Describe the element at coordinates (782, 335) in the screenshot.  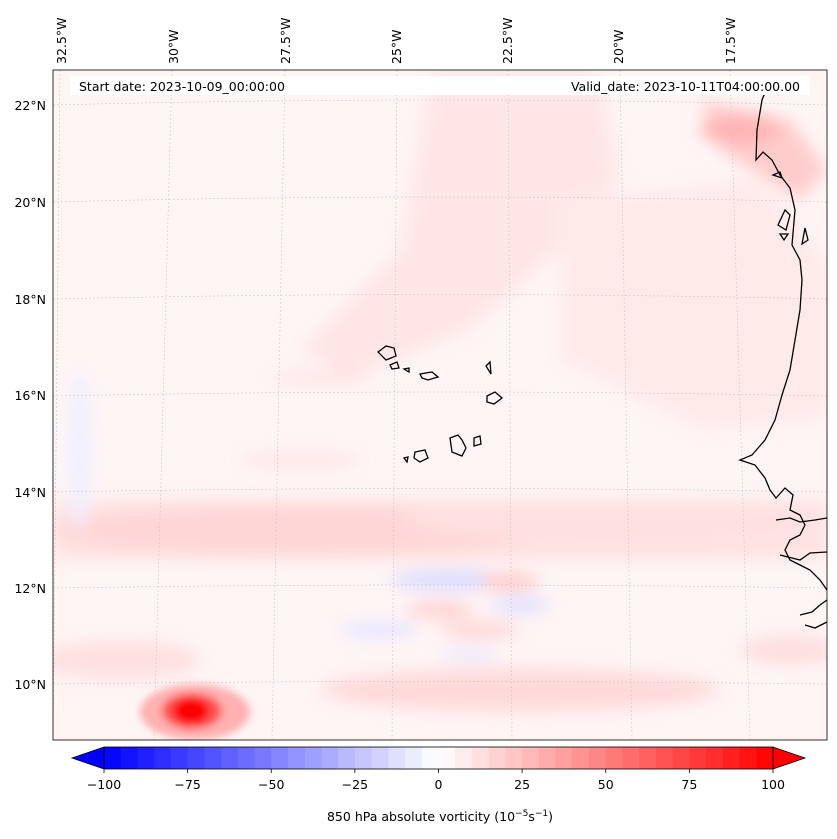
I see `africa-coastline` at that location.